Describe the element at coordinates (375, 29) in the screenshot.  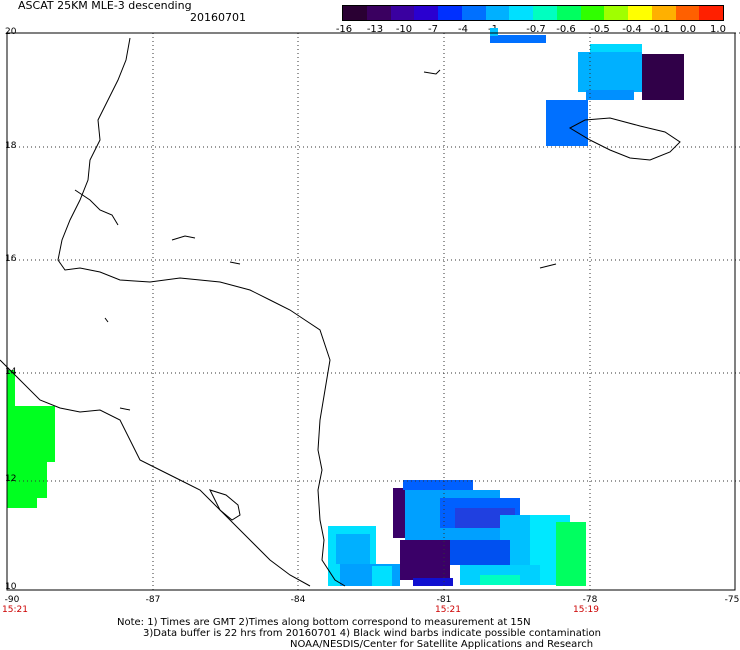
I see `color-label: -13` at that location.